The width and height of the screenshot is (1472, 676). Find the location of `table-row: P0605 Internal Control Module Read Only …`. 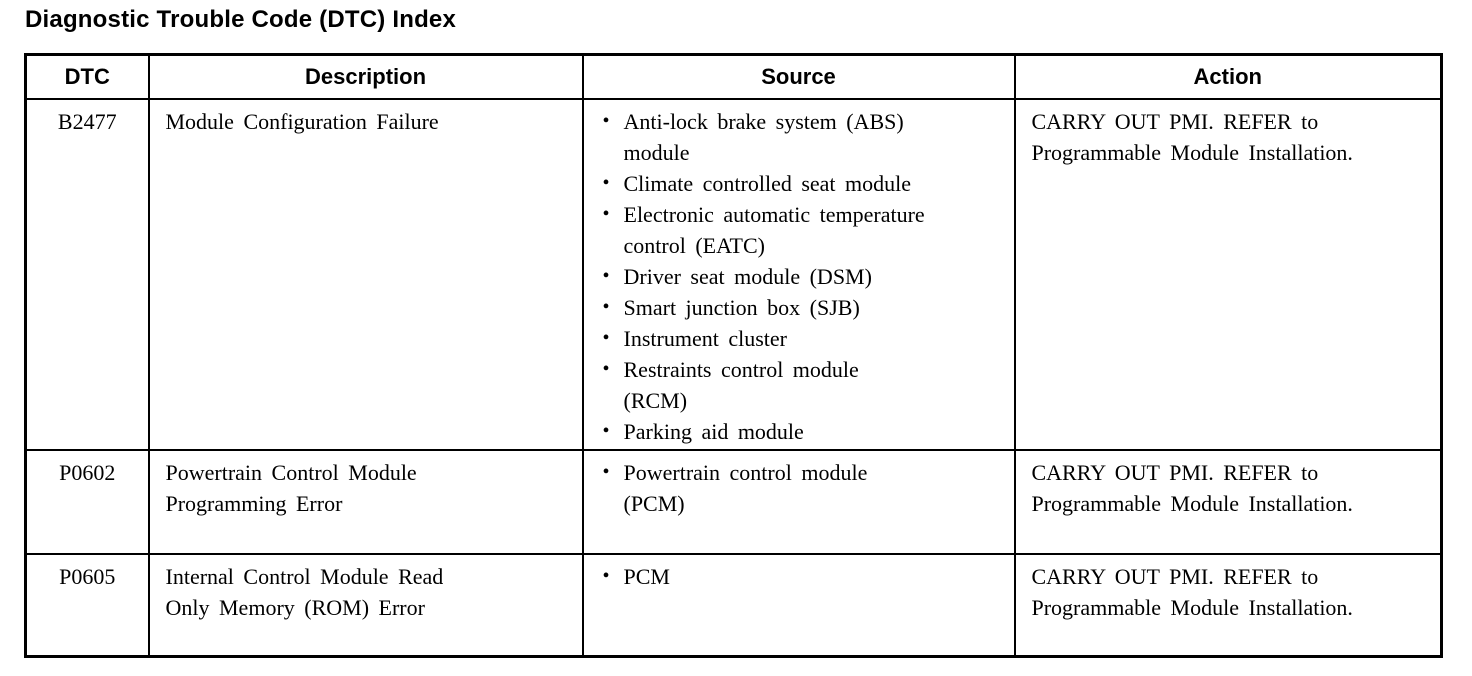

table-row: P0605 Internal Control Module Read Only … is located at coordinates (733, 605).